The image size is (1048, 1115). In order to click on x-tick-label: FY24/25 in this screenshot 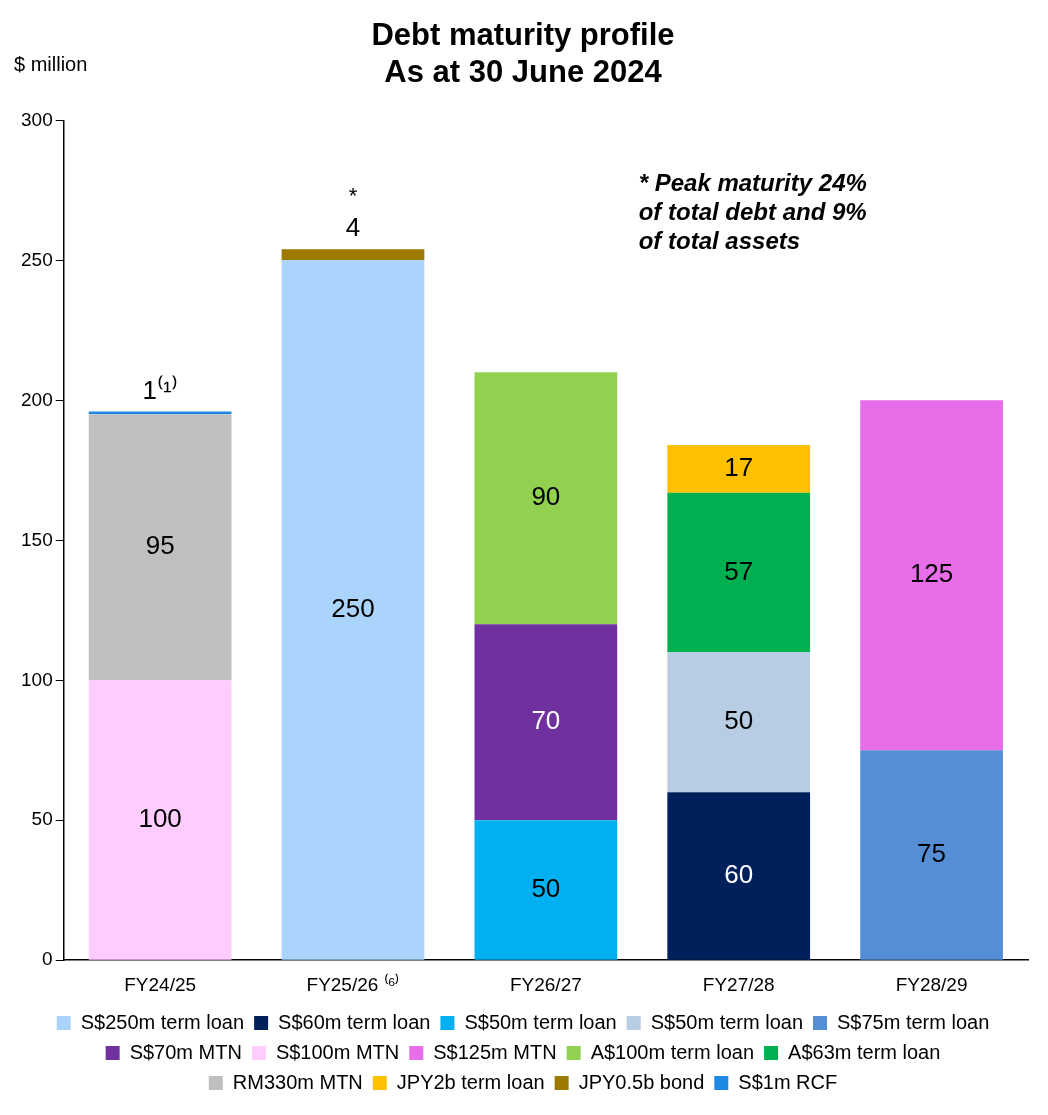, I will do `click(160, 984)`.